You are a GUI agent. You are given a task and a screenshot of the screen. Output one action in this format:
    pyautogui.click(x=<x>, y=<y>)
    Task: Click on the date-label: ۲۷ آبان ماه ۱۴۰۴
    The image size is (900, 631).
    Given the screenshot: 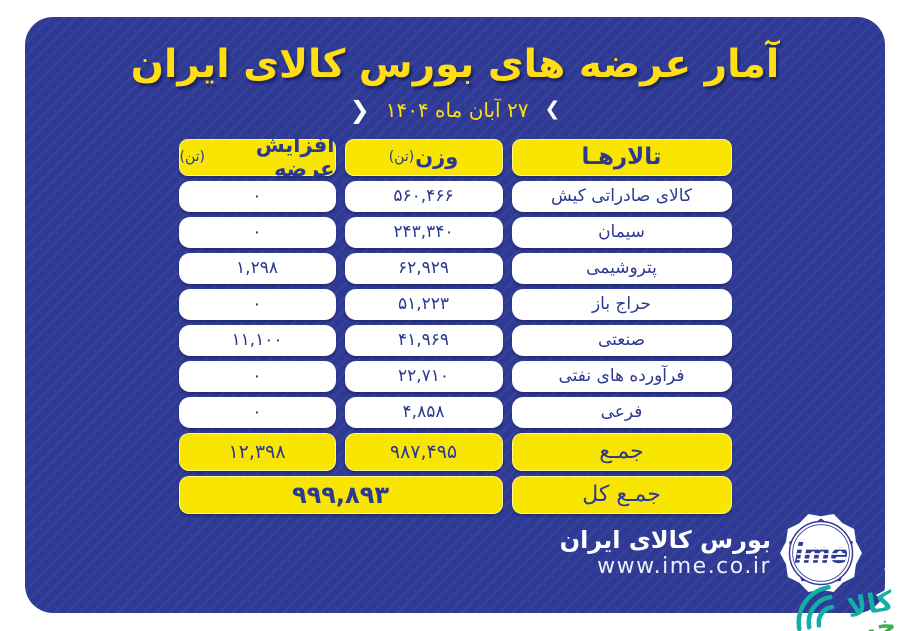 What is the action you would take?
    pyautogui.click(x=457, y=109)
    